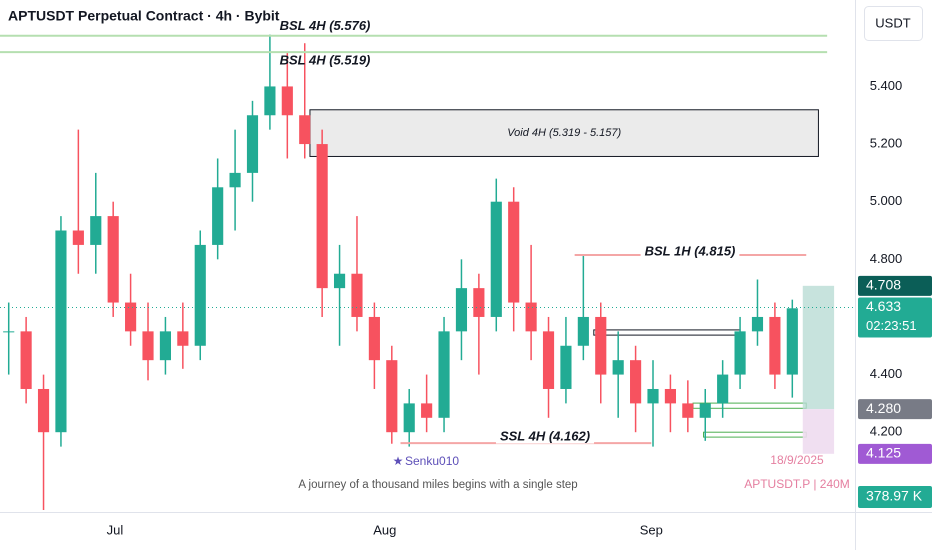  What do you see at coordinates (144, 16) in the screenshot?
I see `chart-title: APTUSDT Perpetual Contract · 4h · Bybit` at bounding box center [144, 16].